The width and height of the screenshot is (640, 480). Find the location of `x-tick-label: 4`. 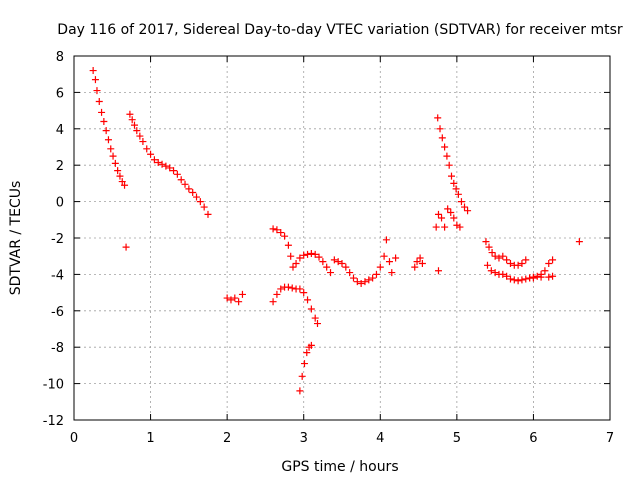

x-tick-label: 4 is located at coordinates (380, 438).